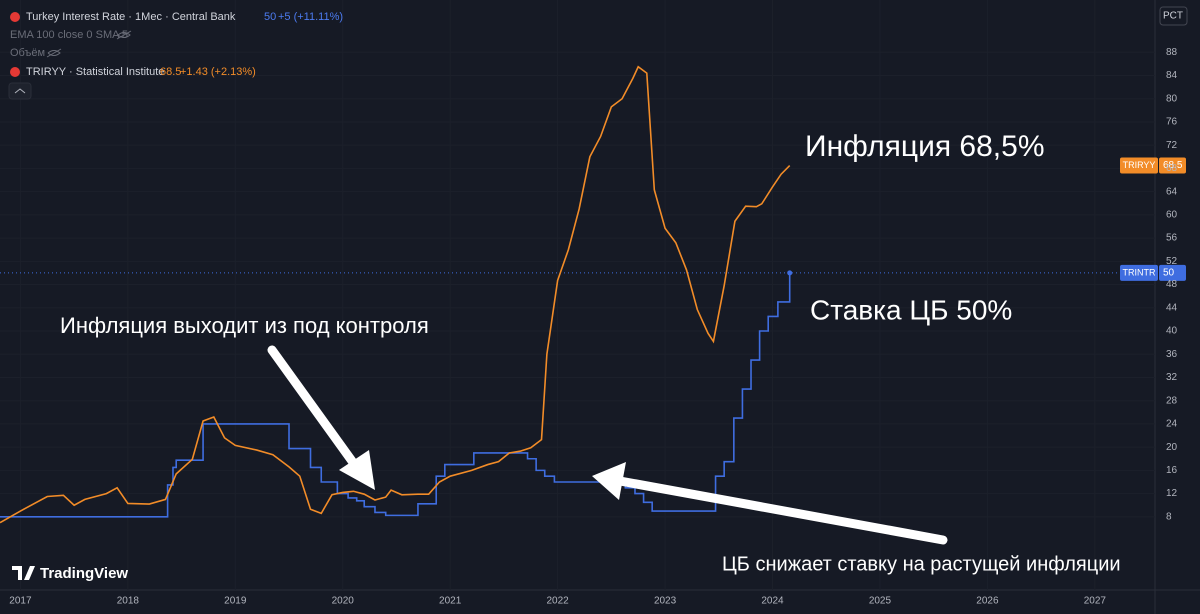 Image resolution: width=1200 pixels, height=614 pixels. I want to click on indicators: EMA 100 close 0 SMA 5, so click(69, 35).